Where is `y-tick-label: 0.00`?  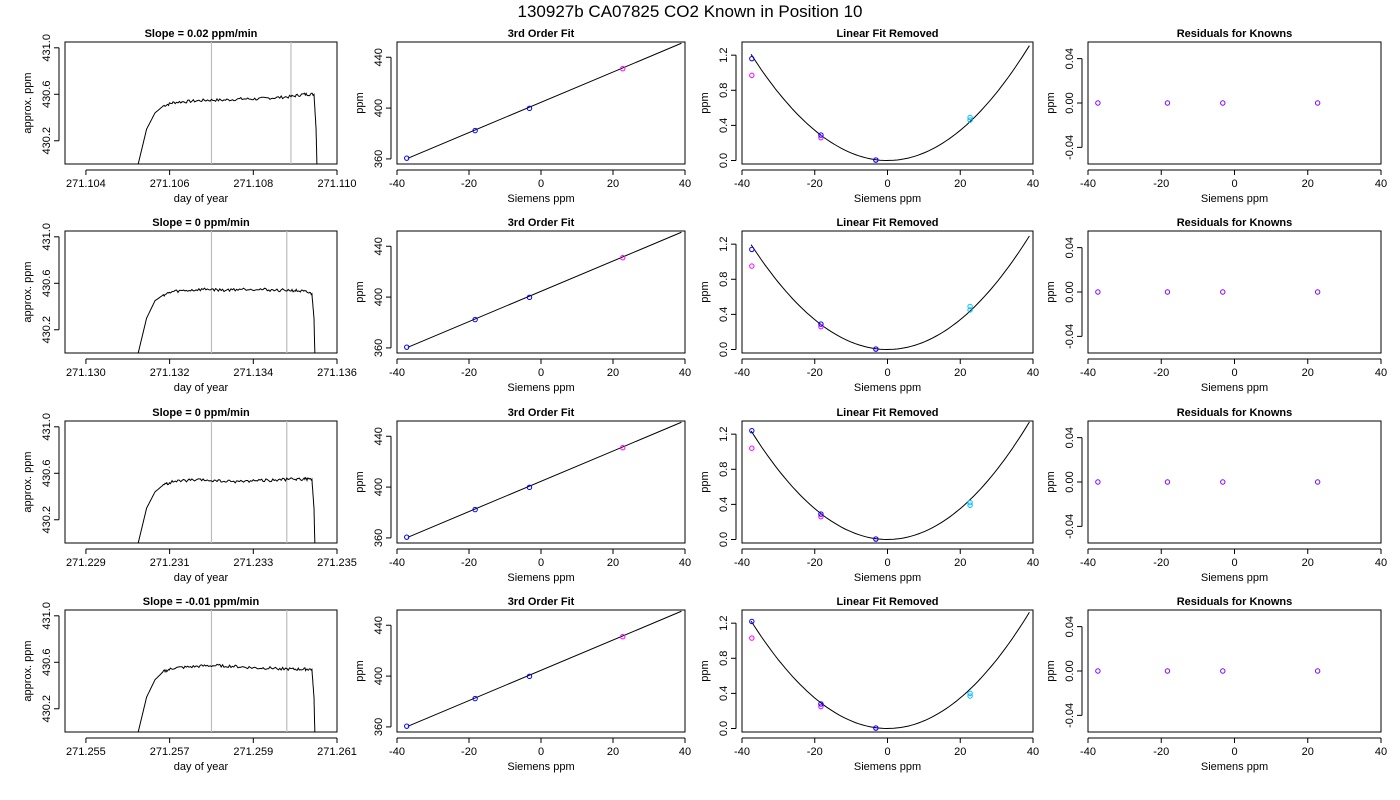 y-tick-label: 0.00 is located at coordinates (1070, 291).